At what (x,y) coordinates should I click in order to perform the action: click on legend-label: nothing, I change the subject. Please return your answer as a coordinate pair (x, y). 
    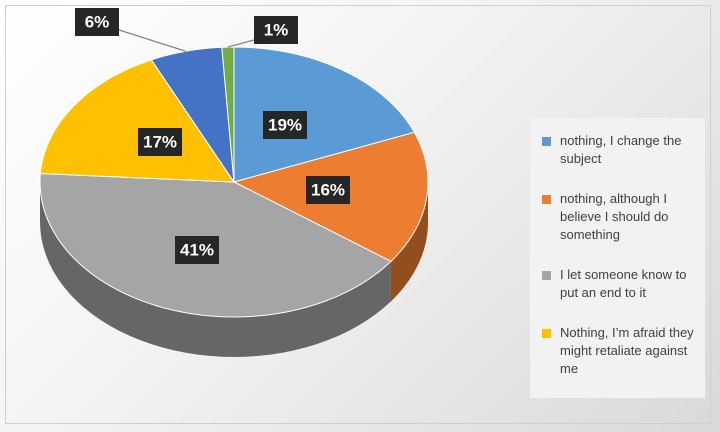
    Looking at the image, I should click on (621, 149).